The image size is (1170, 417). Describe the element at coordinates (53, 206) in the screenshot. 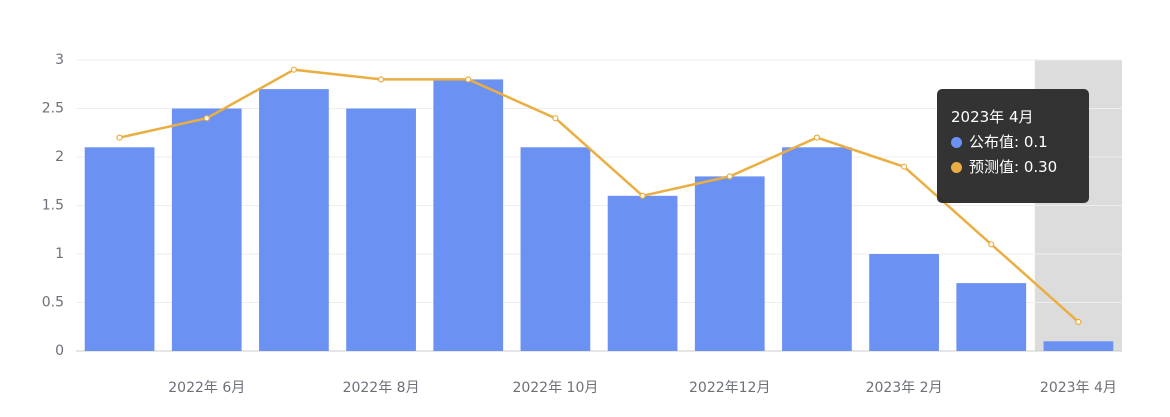

I see `y-tick-label: 1.5` at that location.